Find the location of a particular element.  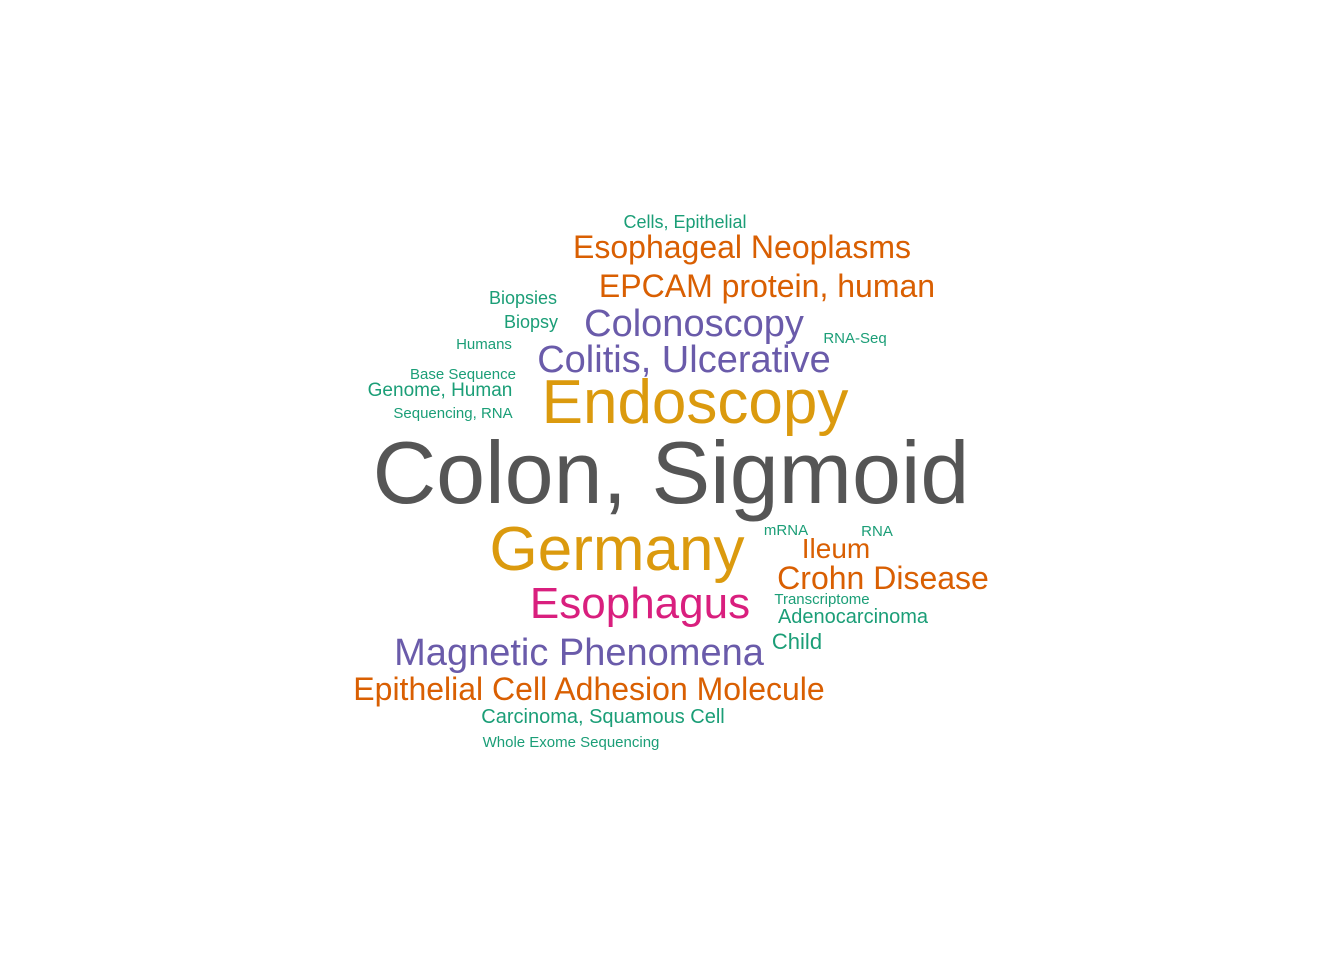

word-adenocarcinoma: Adenocarcinoma is located at coordinates (853, 617).